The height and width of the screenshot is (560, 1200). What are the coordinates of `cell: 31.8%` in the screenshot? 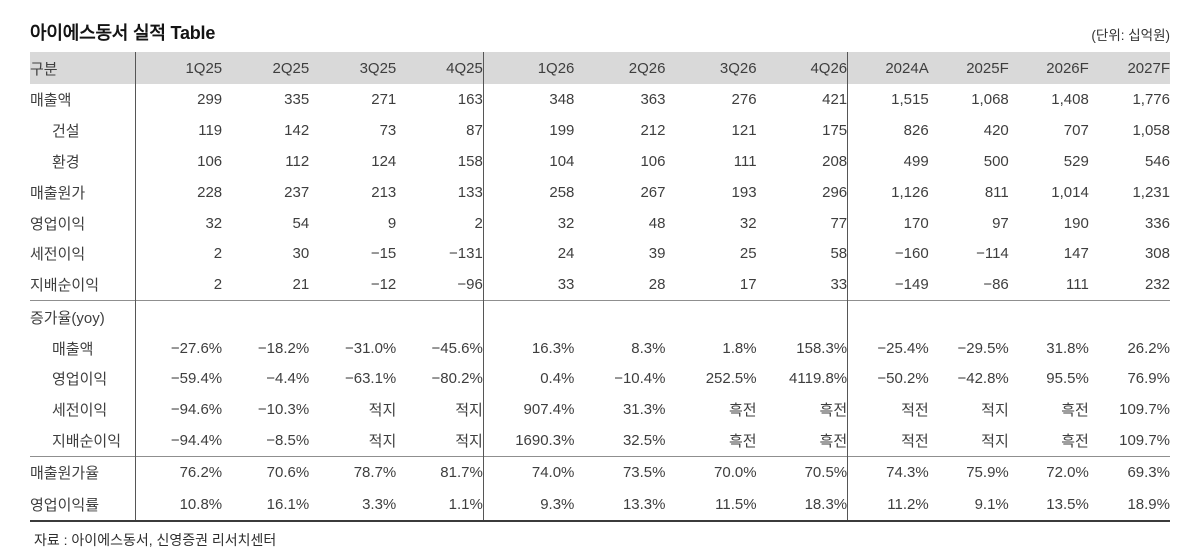 It's located at (1067, 348).